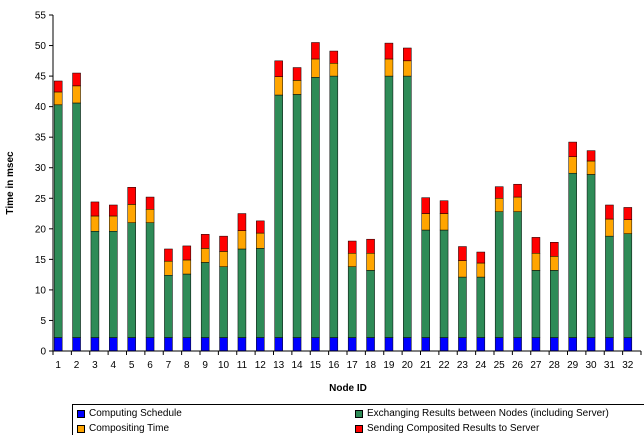 Image resolution: width=644 pixels, height=435 pixels. What do you see at coordinates (592, 365) in the screenshot?
I see `x-tick-label: 30` at bounding box center [592, 365].